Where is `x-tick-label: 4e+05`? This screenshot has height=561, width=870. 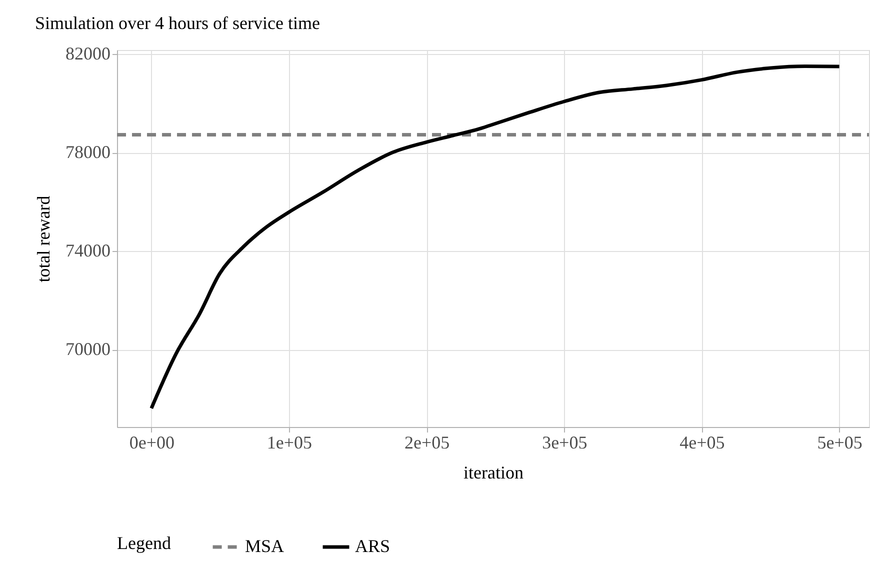 x-tick-label: 4e+05 is located at coordinates (702, 442).